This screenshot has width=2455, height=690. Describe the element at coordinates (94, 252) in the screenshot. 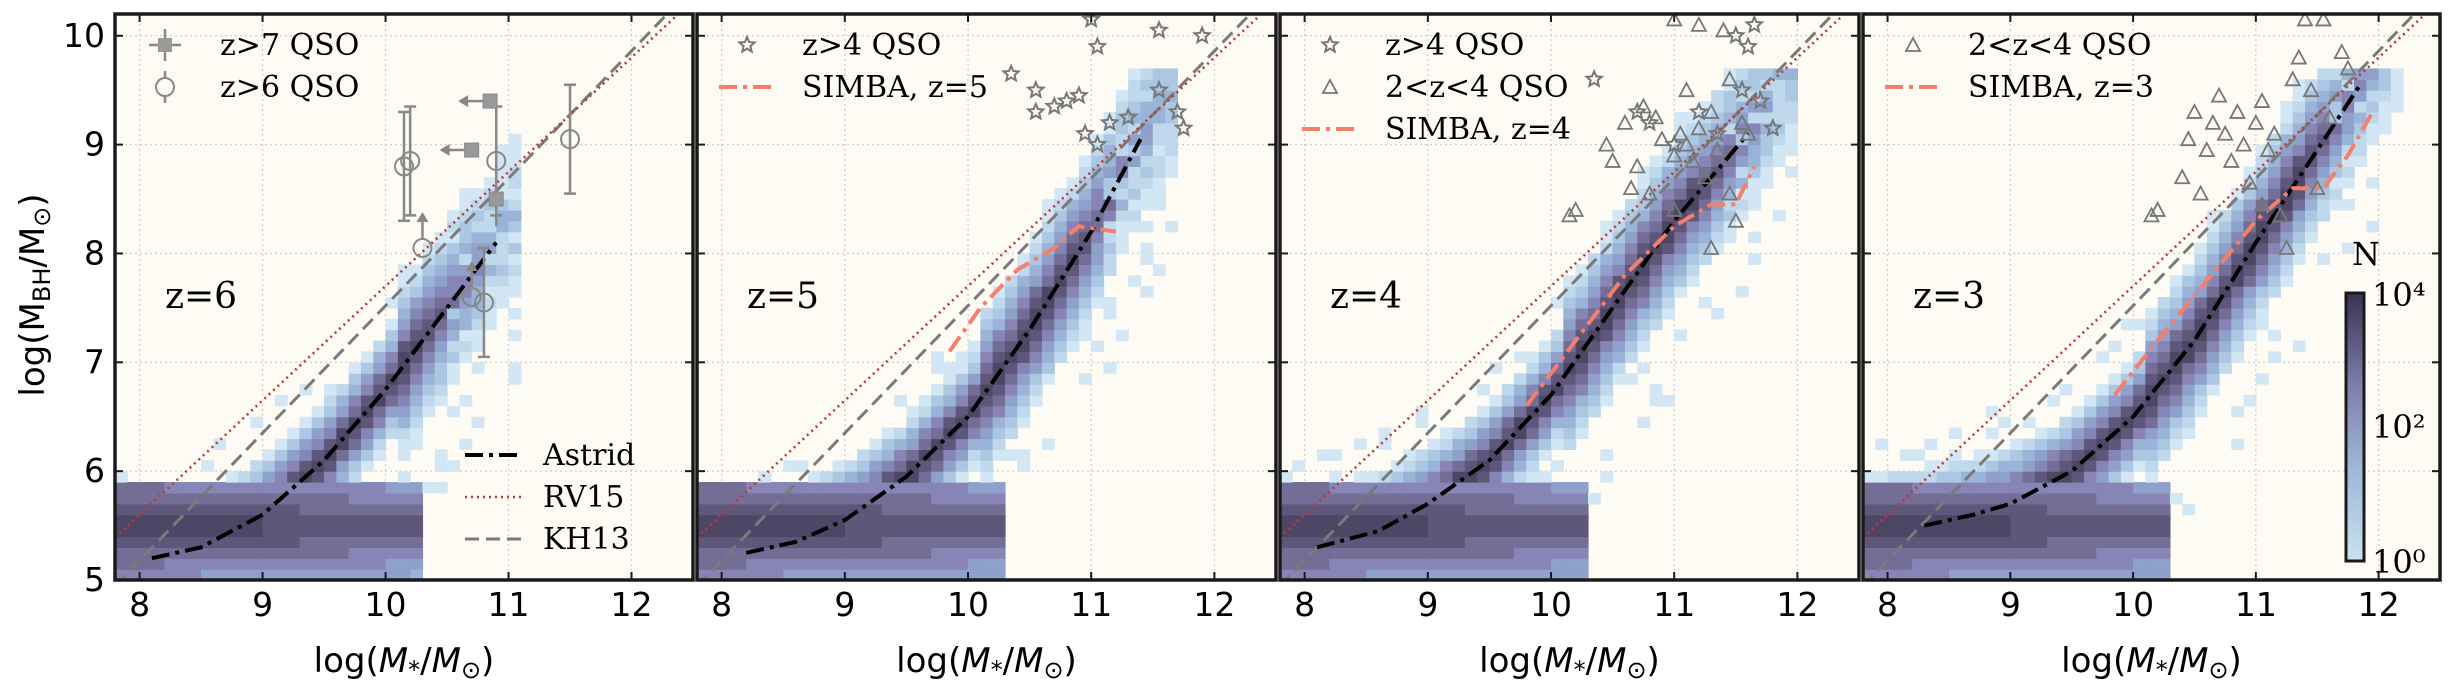

I see `y-tick-label: 8` at that location.